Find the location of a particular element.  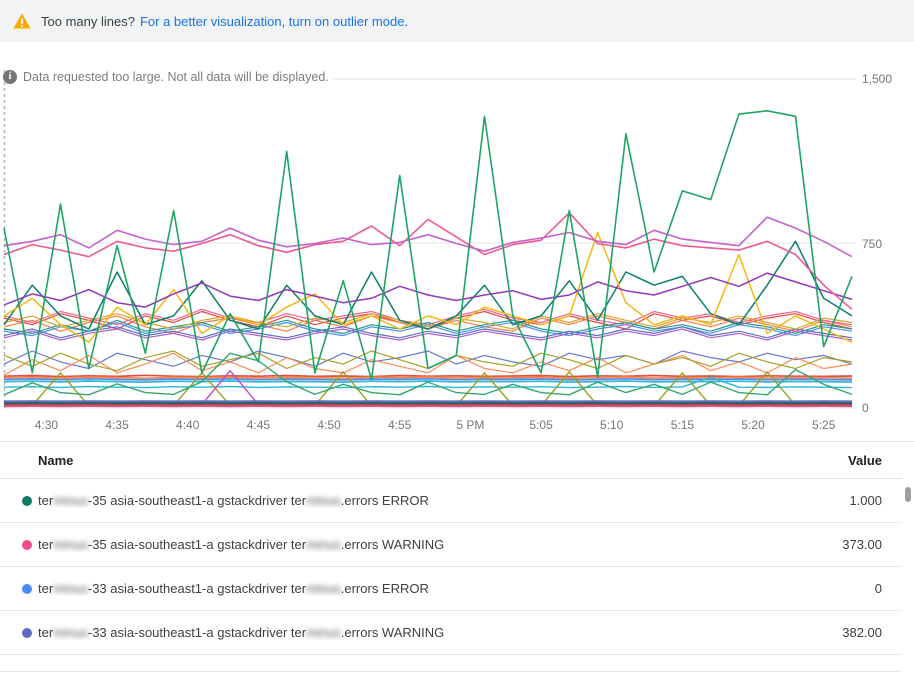

x-tick-label: 5:15 is located at coordinates (682, 425).